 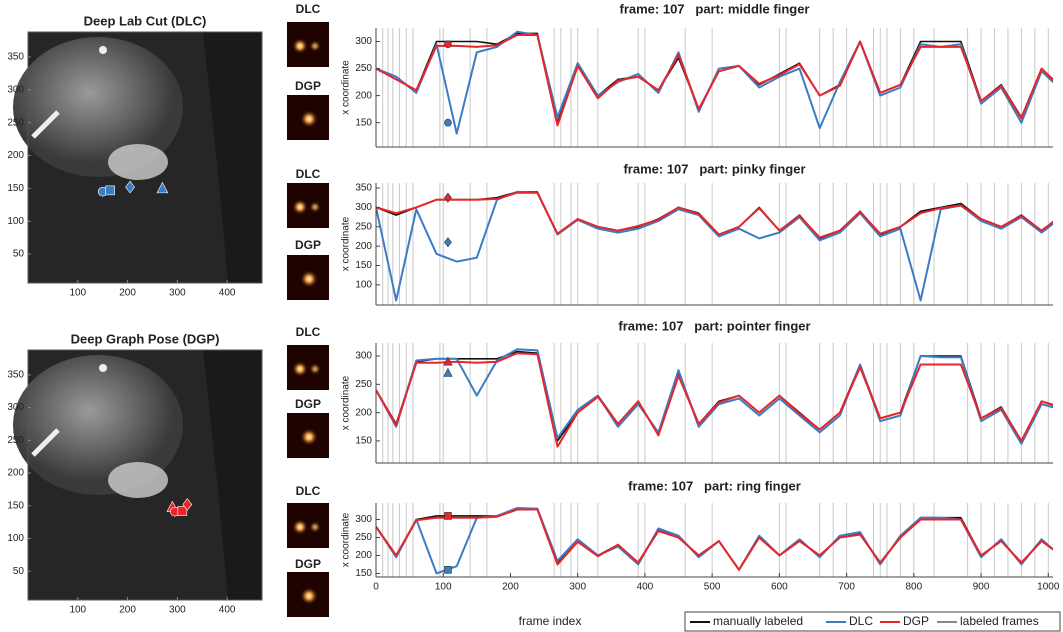 What do you see at coordinates (846, 587) in the screenshot?
I see `x-tick-label: 700` at bounding box center [846, 587].